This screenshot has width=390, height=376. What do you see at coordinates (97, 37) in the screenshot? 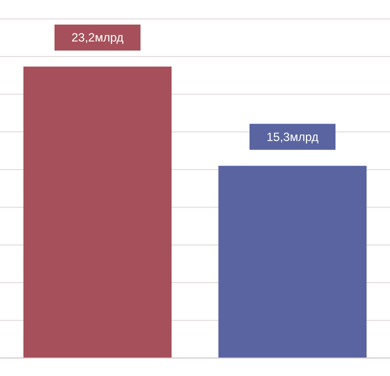
I see `data-label: 23,2млрд` at bounding box center [97, 37].